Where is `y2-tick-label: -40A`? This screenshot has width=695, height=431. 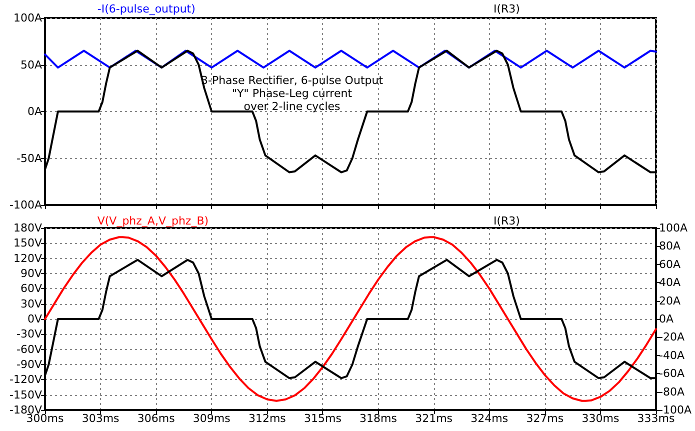
y2-tick-label: -40A is located at coordinates (672, 355).